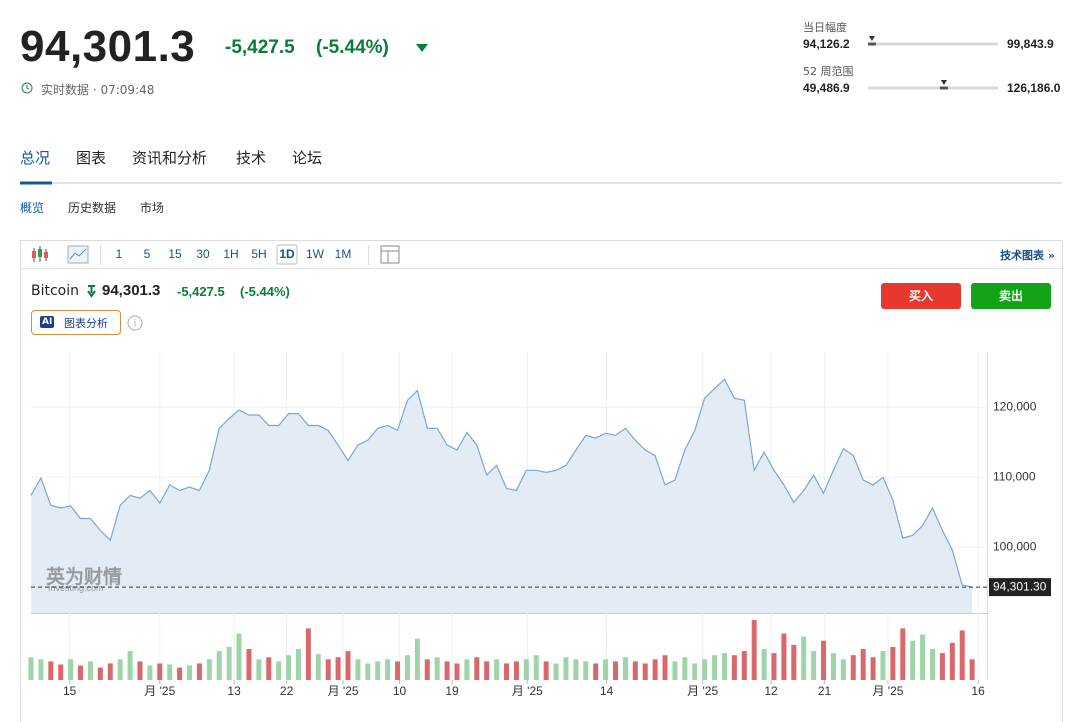  What do you see at coordinates (287, 691) in the screenshot?
I see `x-tick-label: 22` at bounding box center [287, 691].